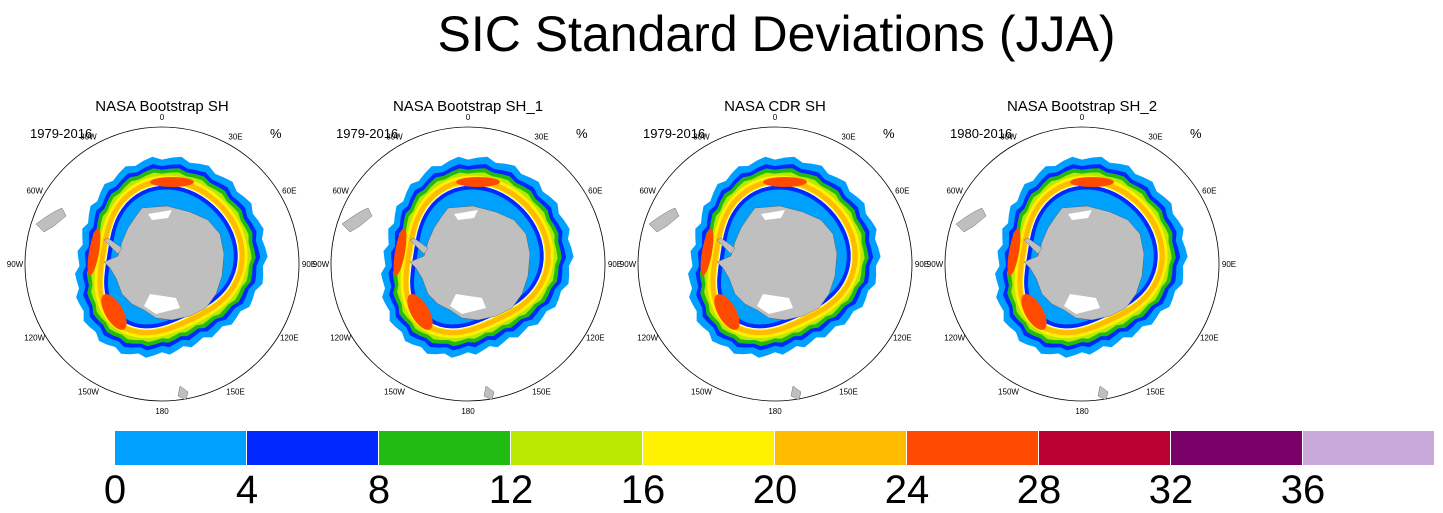  Describe the element at coordinates (775, 490) in the screenshot. I see `colorbar-tick-label: 20` at that location.